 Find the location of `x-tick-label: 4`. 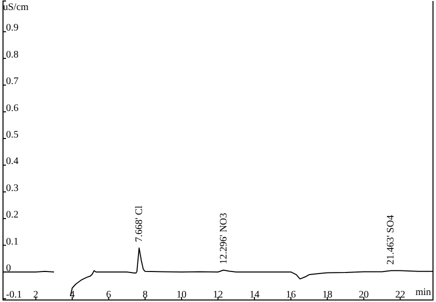

x-tick-label: 4 is located at coordinates (72, 295).